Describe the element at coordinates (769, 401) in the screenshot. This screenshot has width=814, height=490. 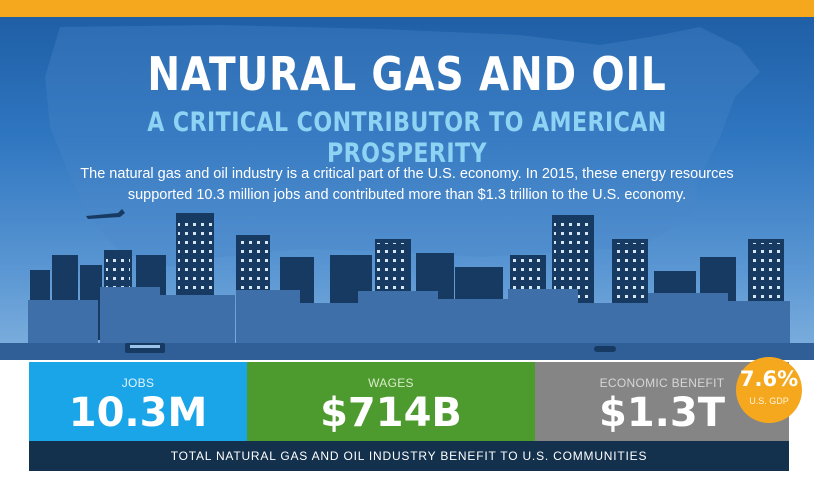
I see `gdp-label: U.S. GDP` at that location.